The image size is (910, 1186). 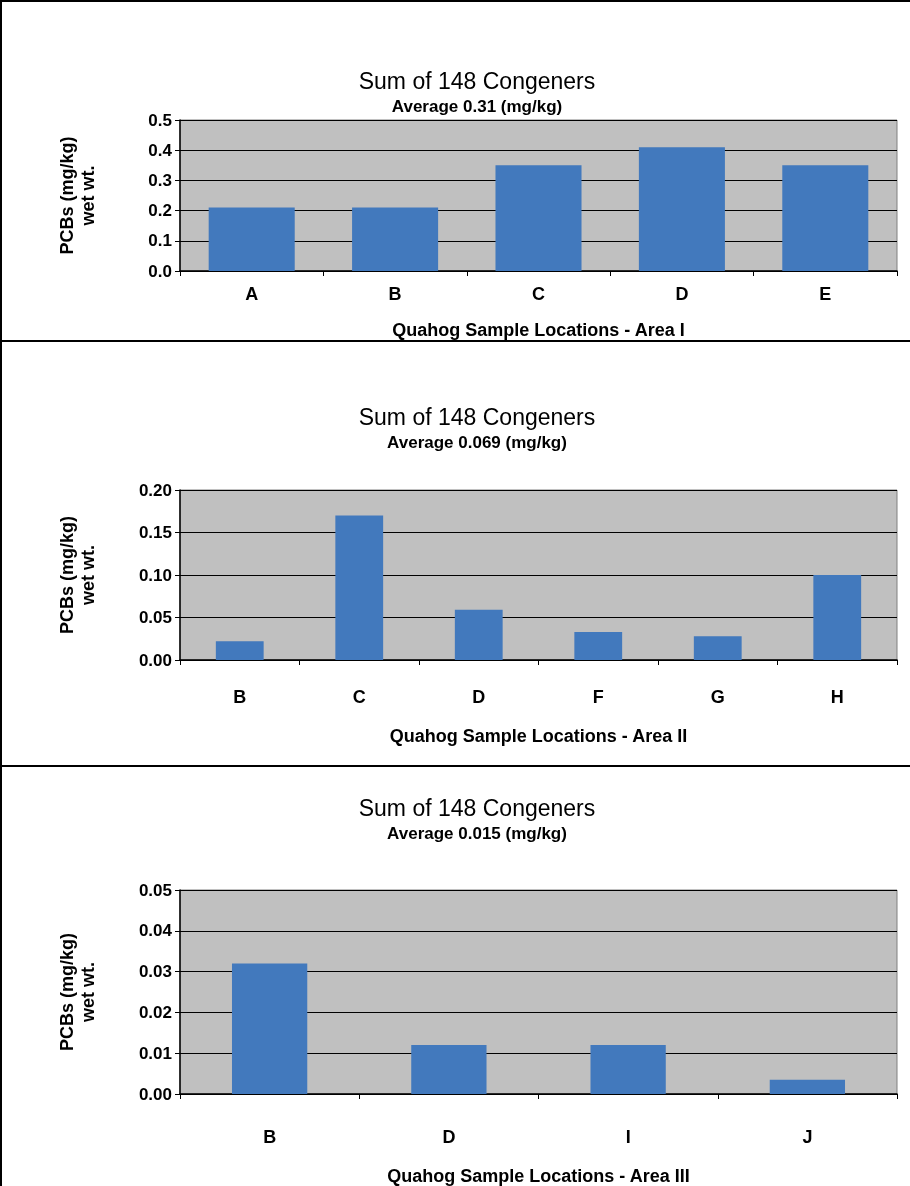 What do you see at coordinates (477, 833) in the screenshot?
I see `chart-subtitle: Average 0.015 (mg/kg)` at bounding box center [477, 833].